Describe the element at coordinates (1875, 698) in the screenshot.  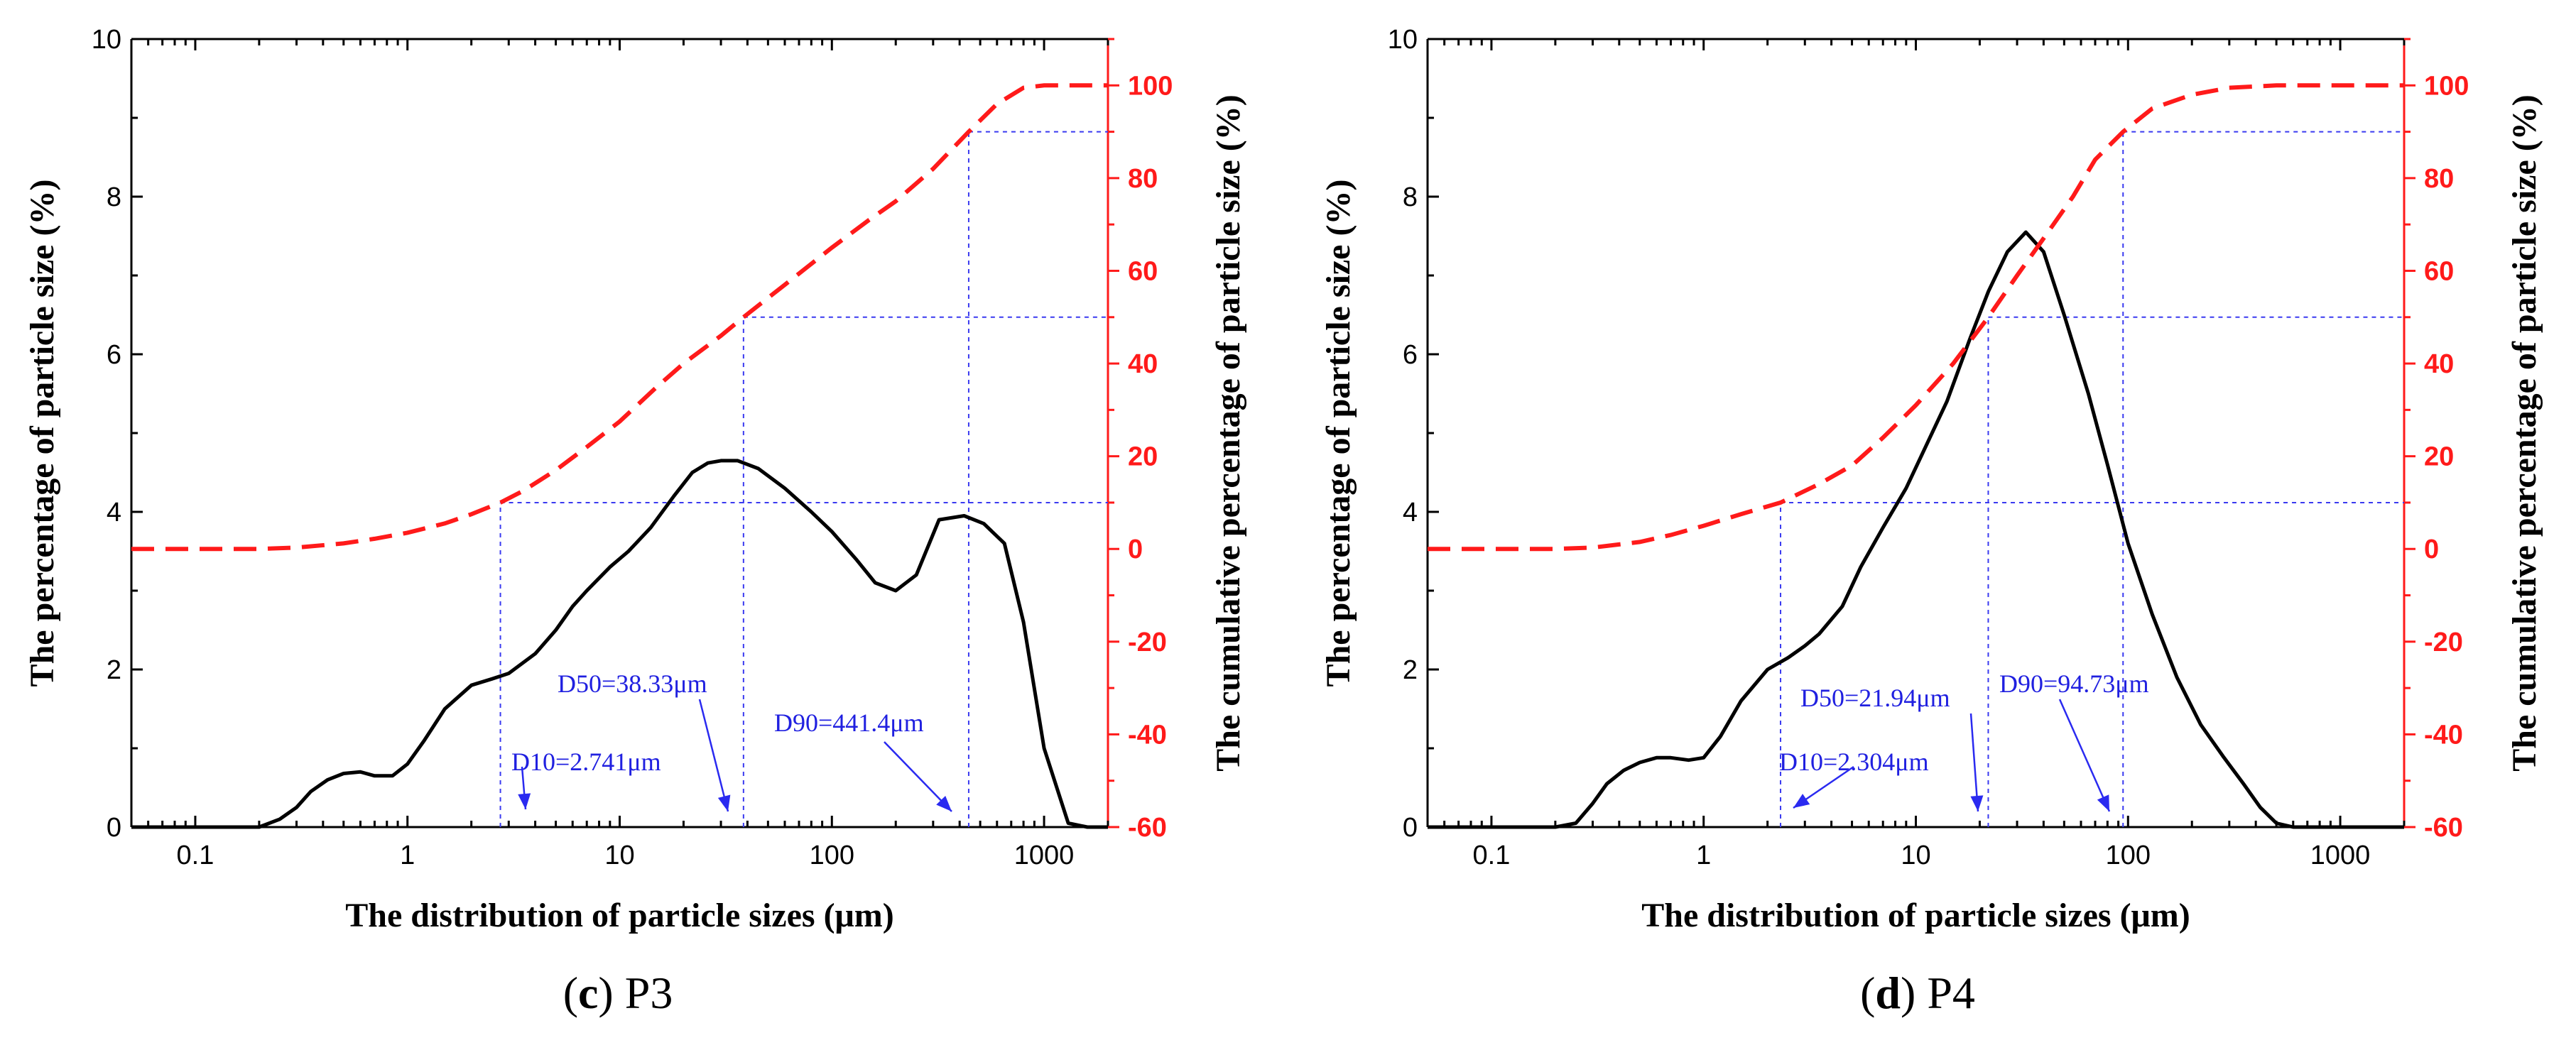
I see `annotation-label: D50=21.94μm` at that location.